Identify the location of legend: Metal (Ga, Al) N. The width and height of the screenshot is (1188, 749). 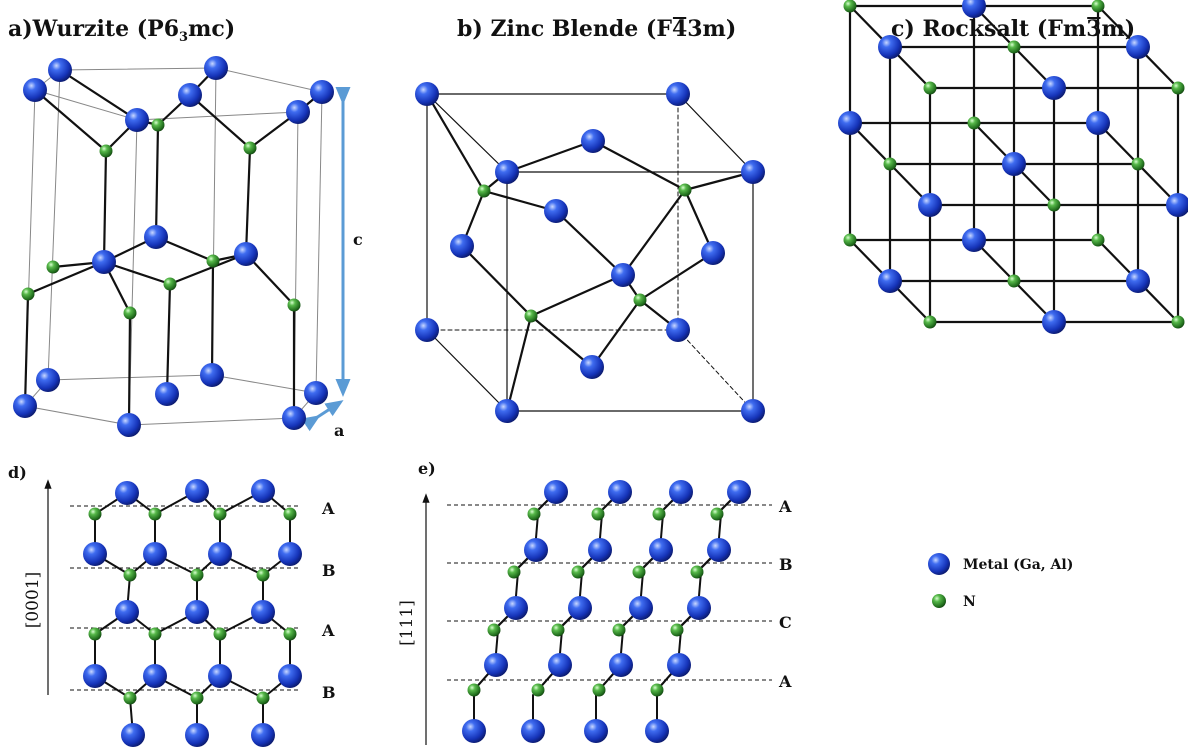
(1000, 581).